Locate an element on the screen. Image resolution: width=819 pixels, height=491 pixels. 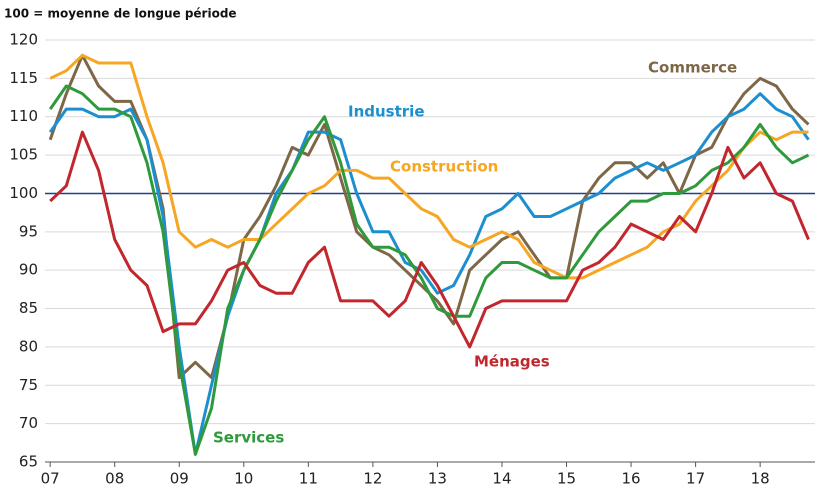
chart-title: 100 = moyenne de longue période is located at coordinates (120, 14).